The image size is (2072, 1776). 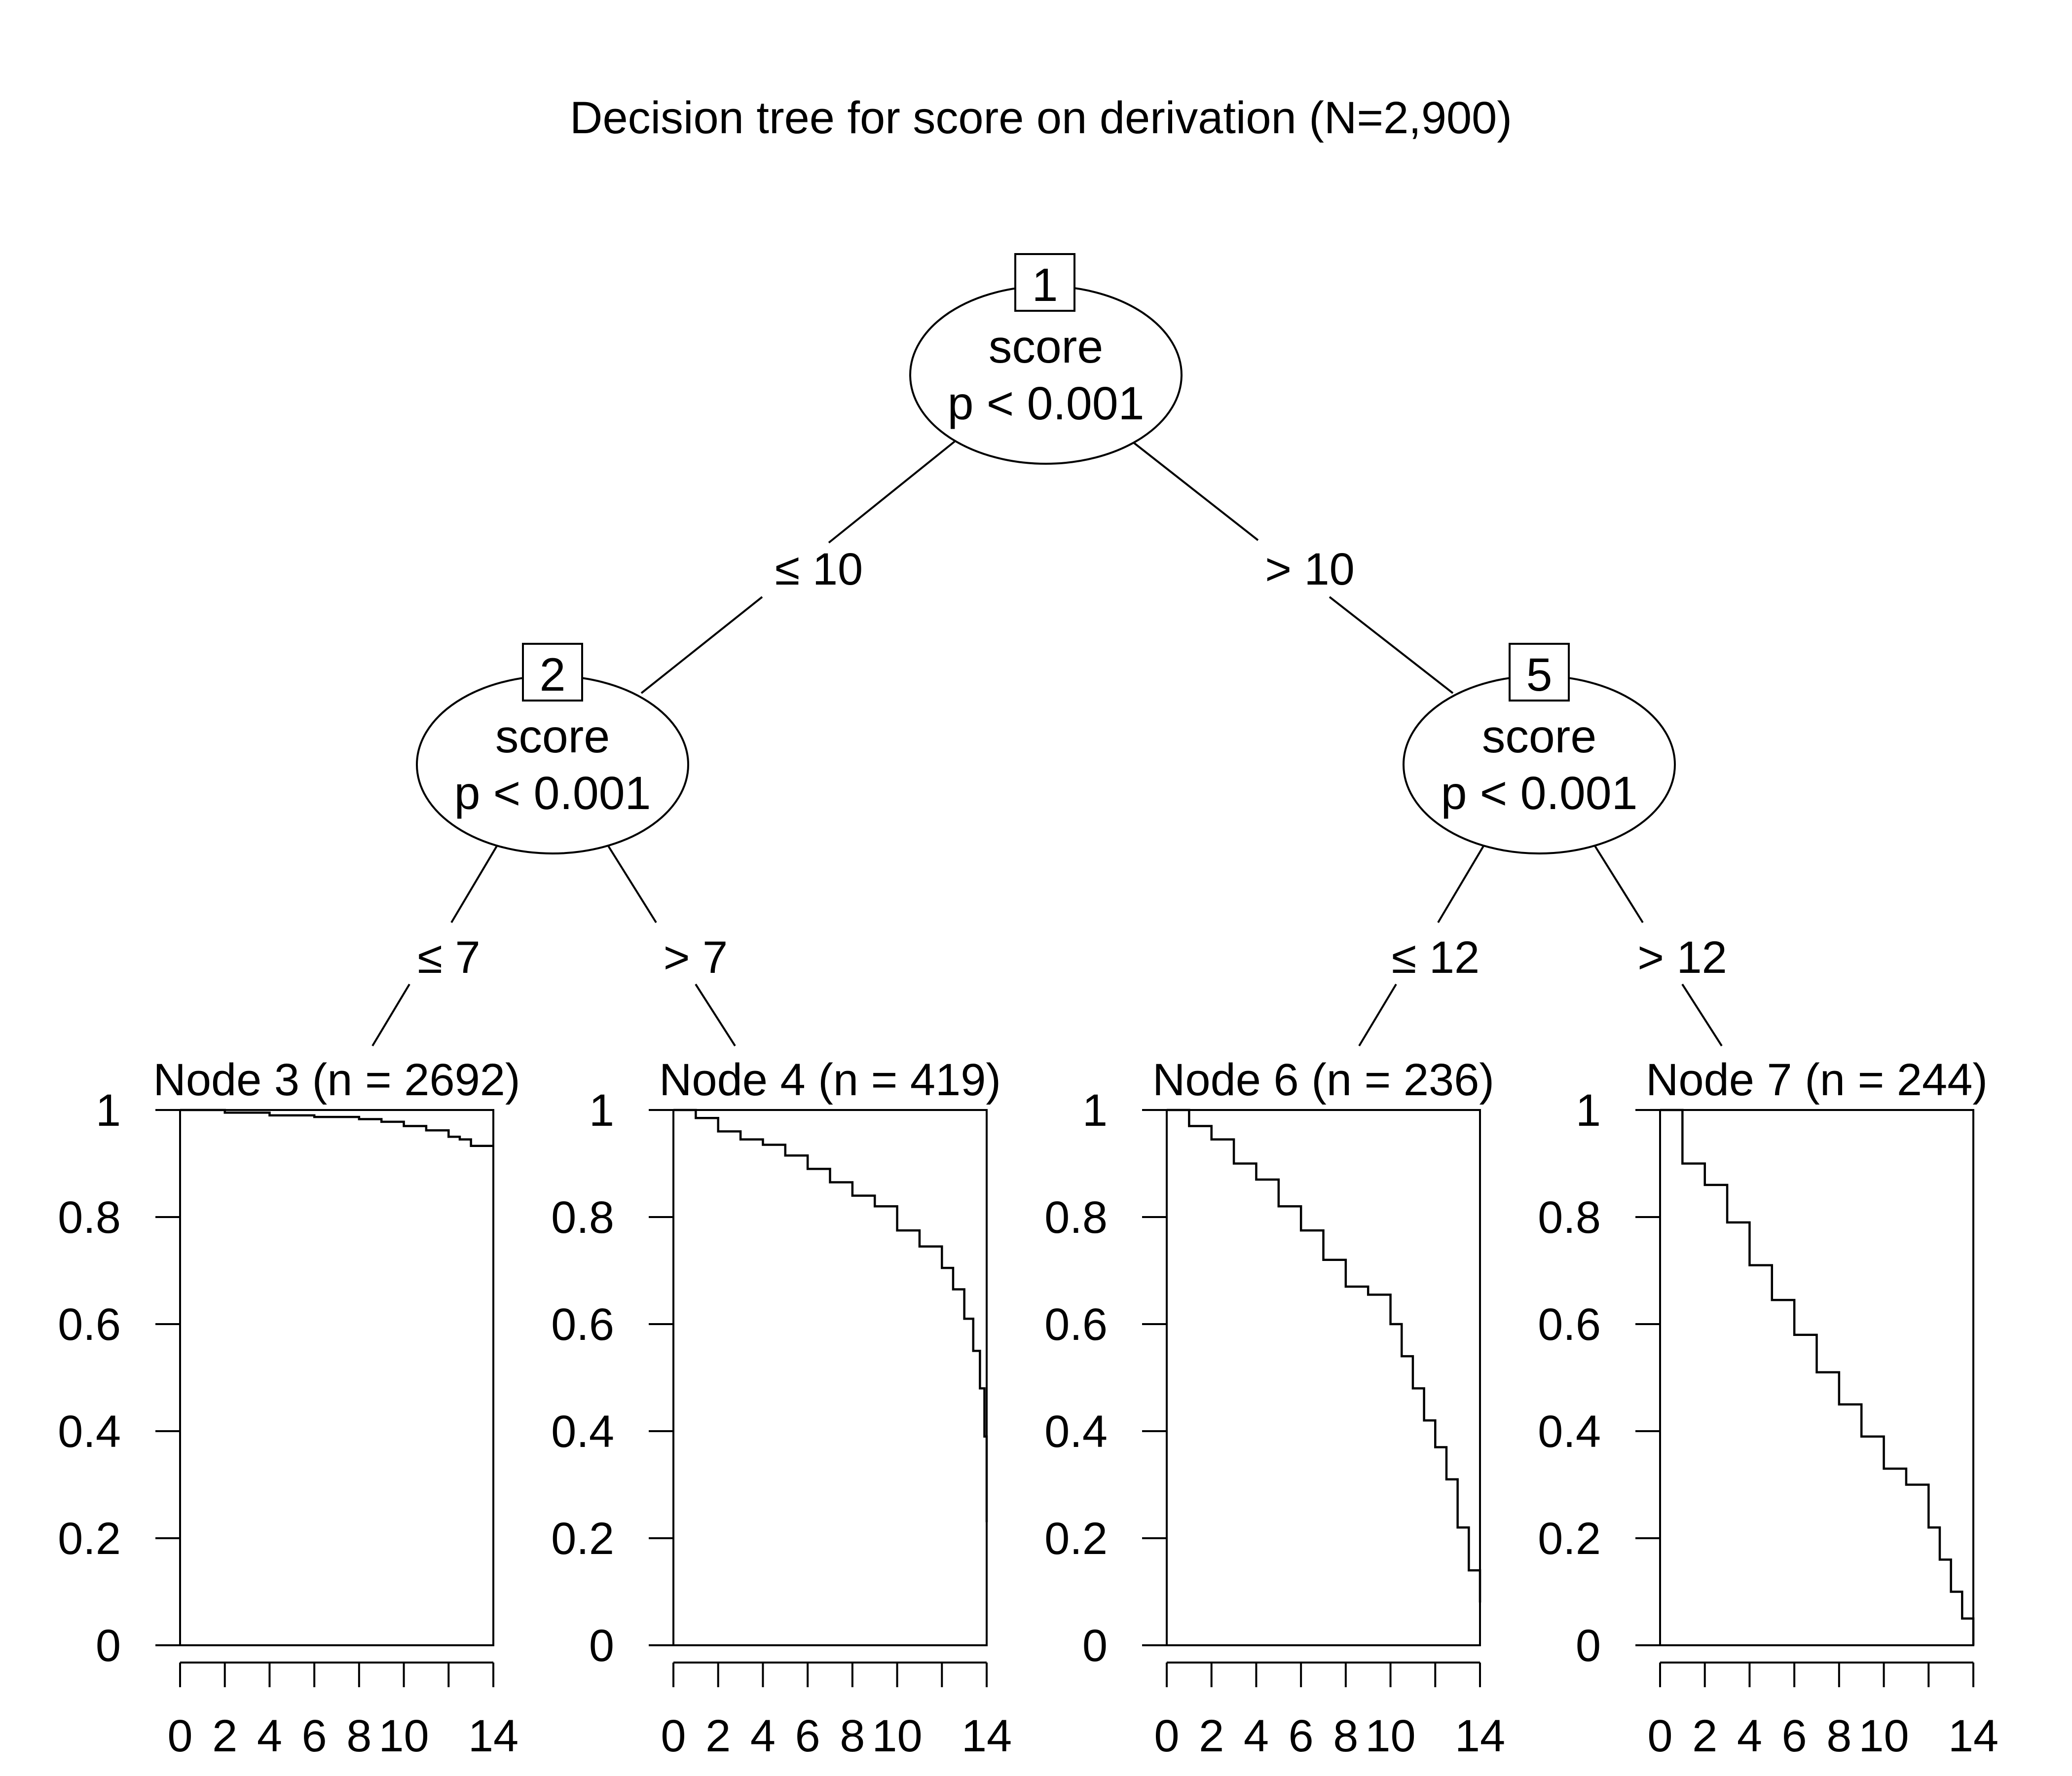 I want to click on edge-5-7-lower, so click(x=1702, y=1015).